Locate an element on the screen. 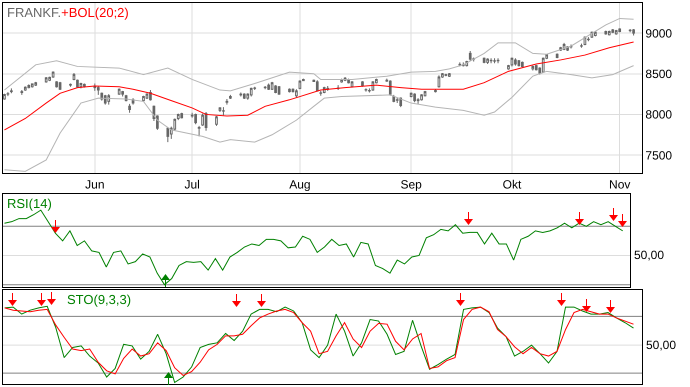 Image resolution: width=690 pixels, height=387 pixels. y-tick-label: 9000 is located at coordinates (658, 33).